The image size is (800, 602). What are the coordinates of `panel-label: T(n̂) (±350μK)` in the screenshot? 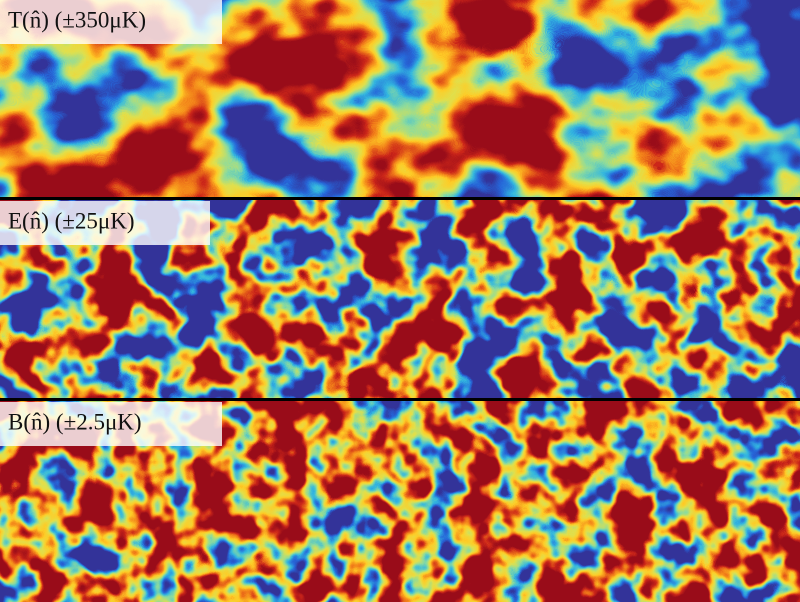 It's located at (77, 19).